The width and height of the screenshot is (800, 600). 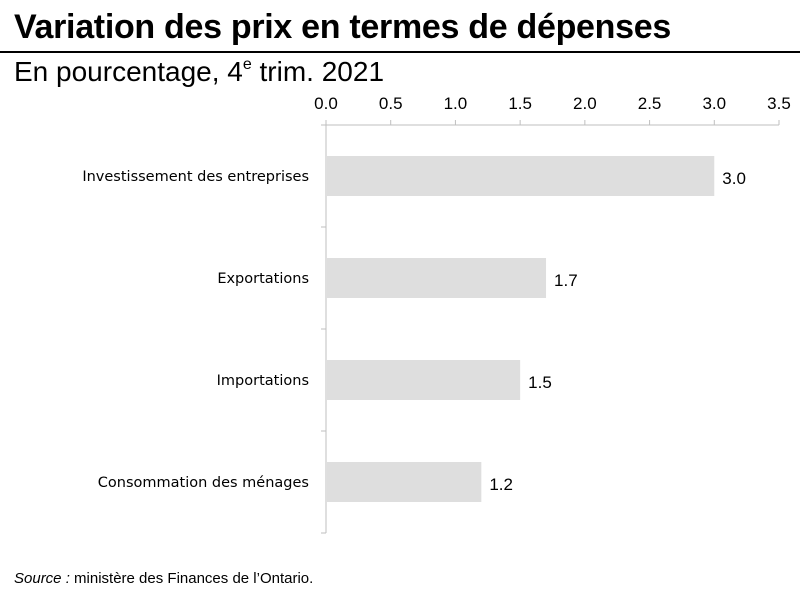 What do you see at coordinates (650, 103) in the screenshot?
I see `x-tick-label: 2.5` at bounding box center [650, 103].